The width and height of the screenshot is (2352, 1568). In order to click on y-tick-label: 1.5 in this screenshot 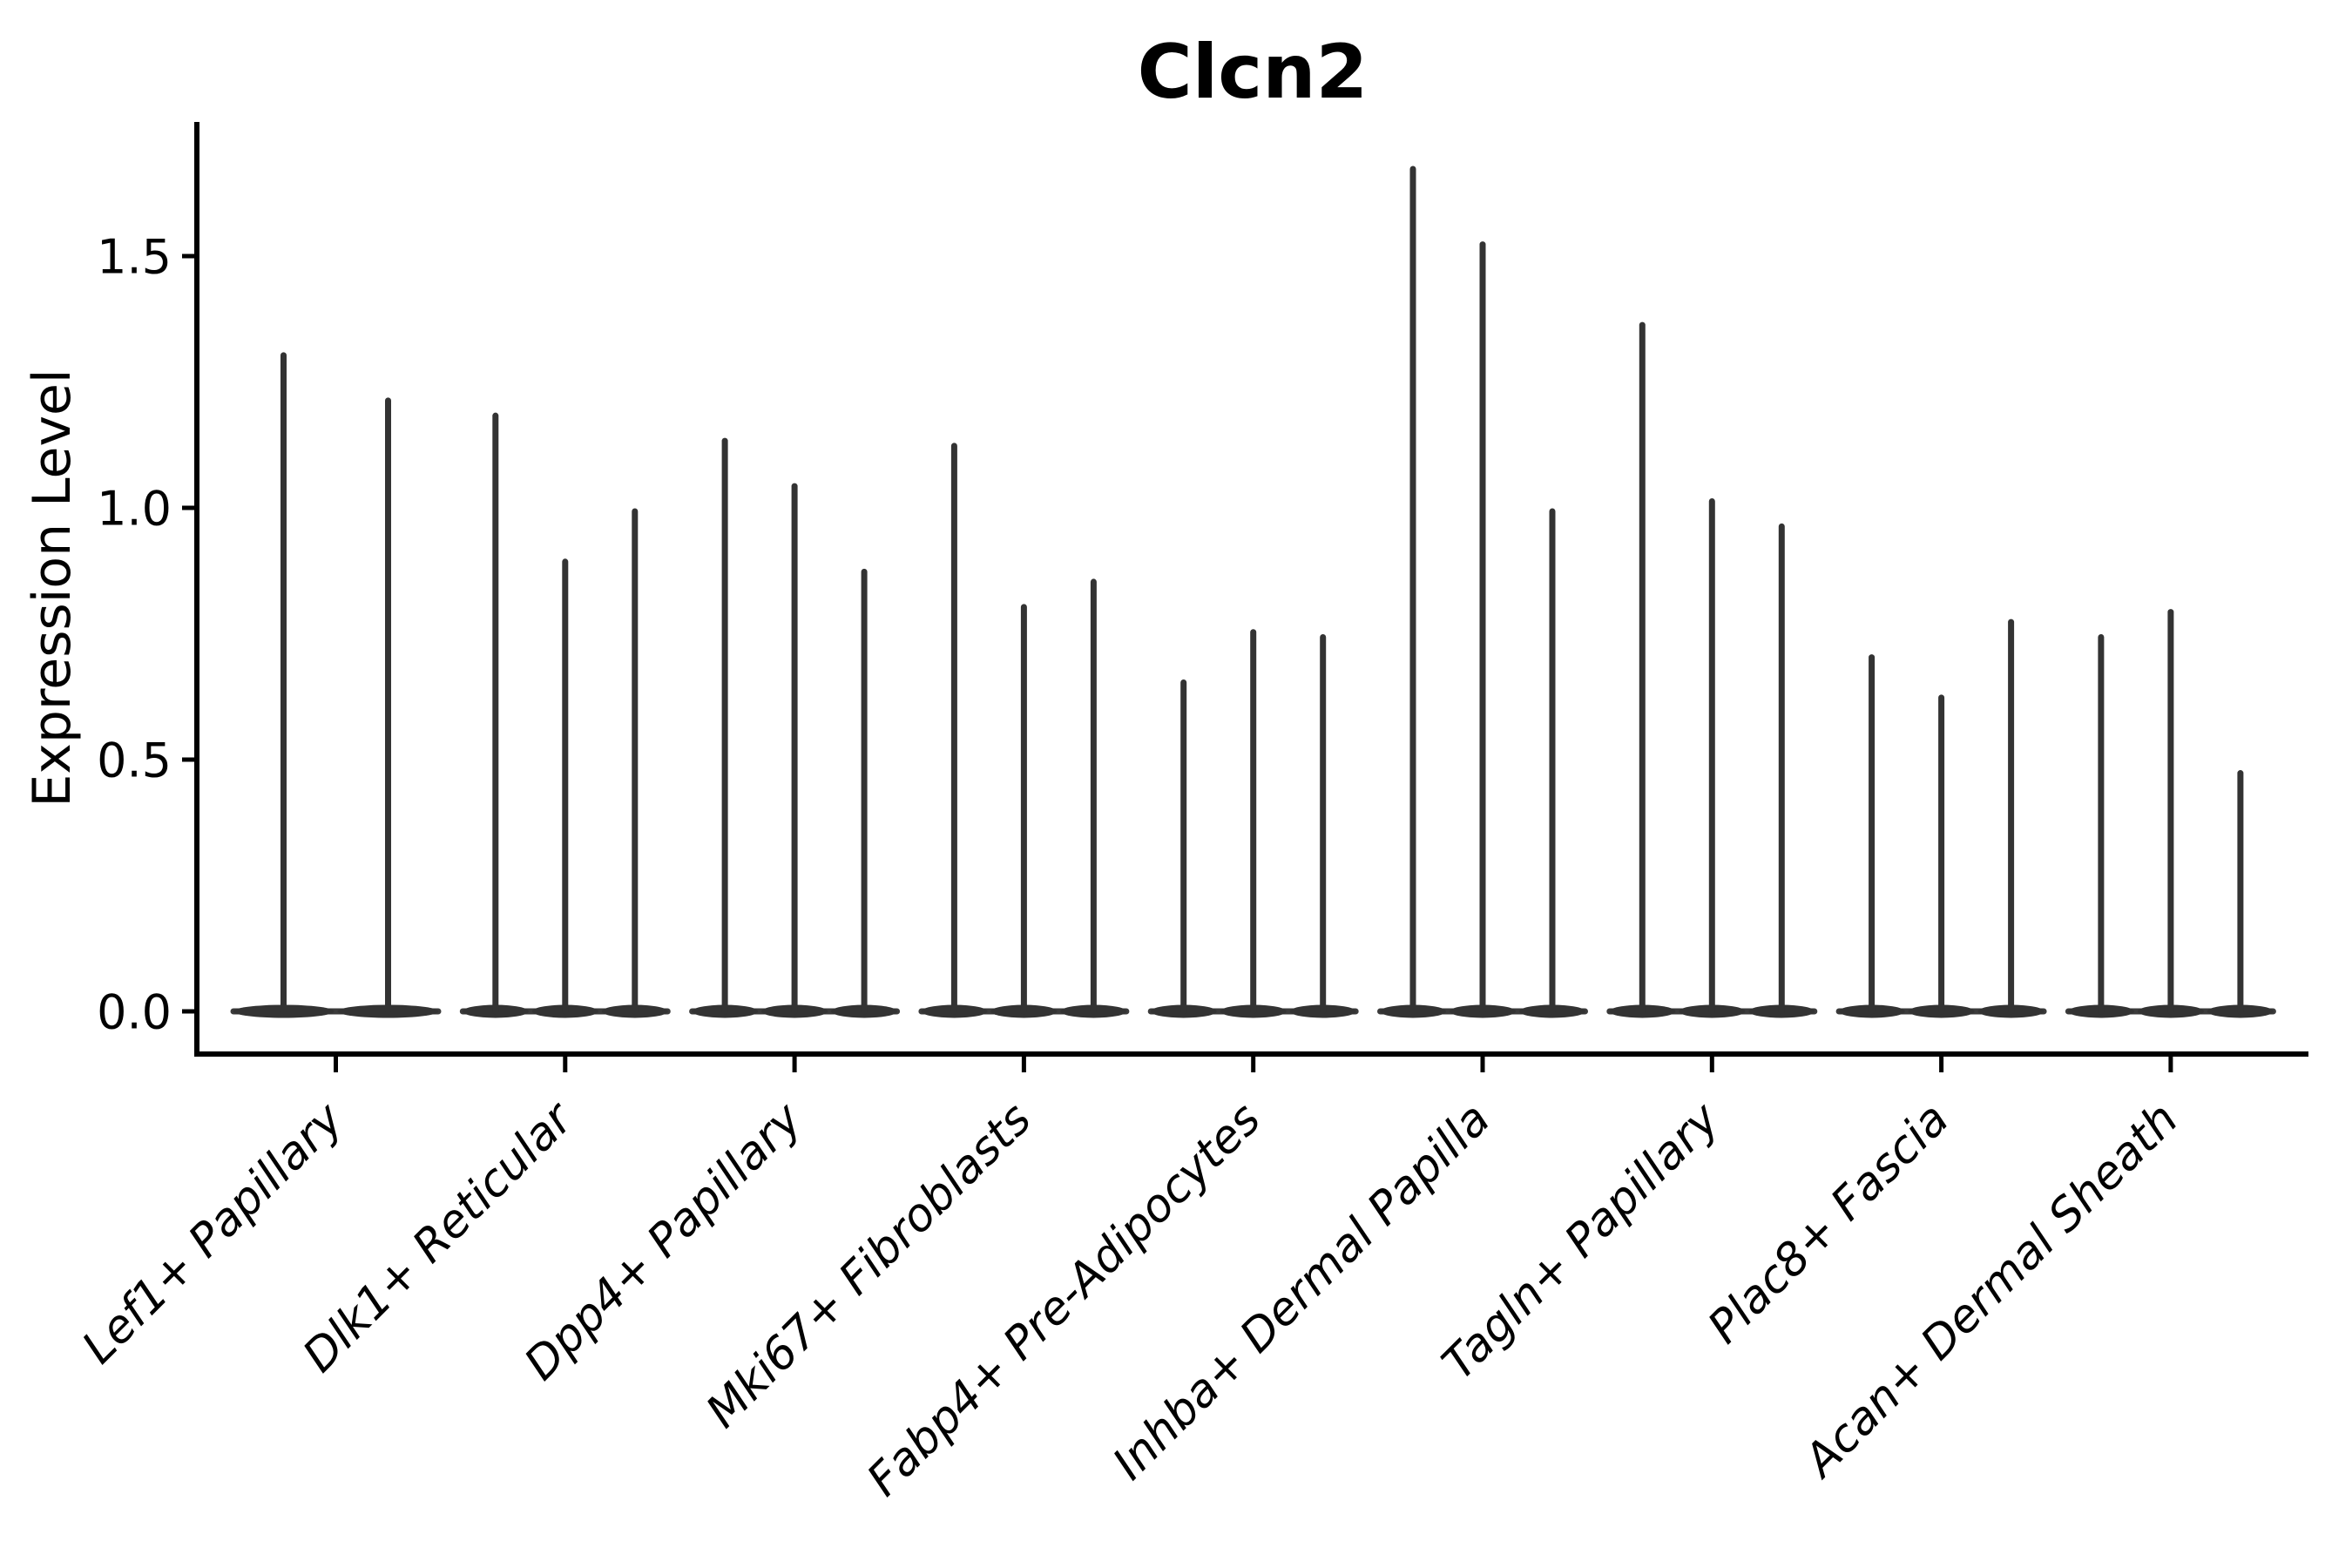, I will do `click(134, 256)`.